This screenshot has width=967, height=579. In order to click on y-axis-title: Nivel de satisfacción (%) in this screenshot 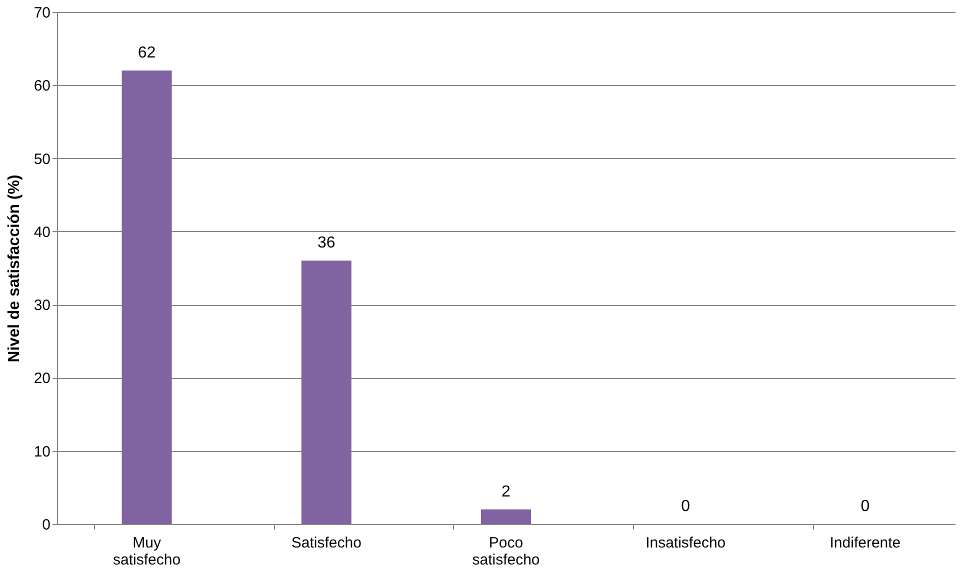, I will do `click(14, 268)`.